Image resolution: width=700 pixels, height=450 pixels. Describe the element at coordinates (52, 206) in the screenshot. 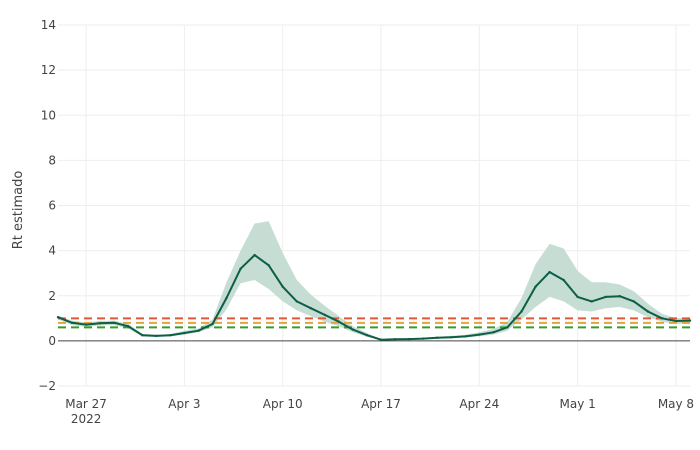

I see `y-tick-label: 6` at that location.